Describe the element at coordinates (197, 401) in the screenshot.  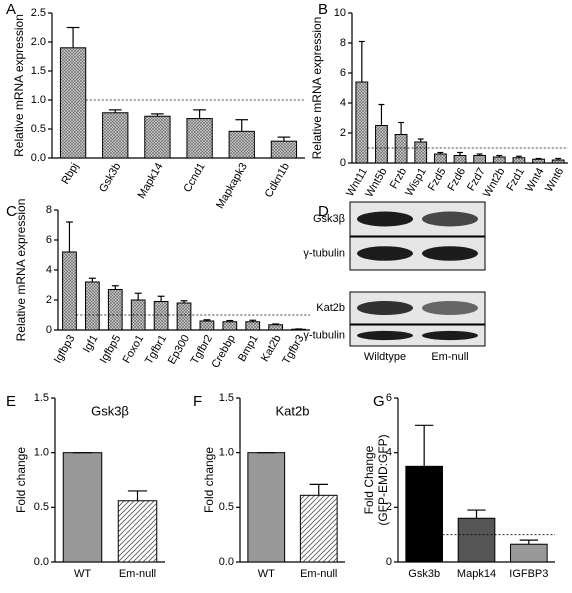
I see `panel-label: F` at that location.